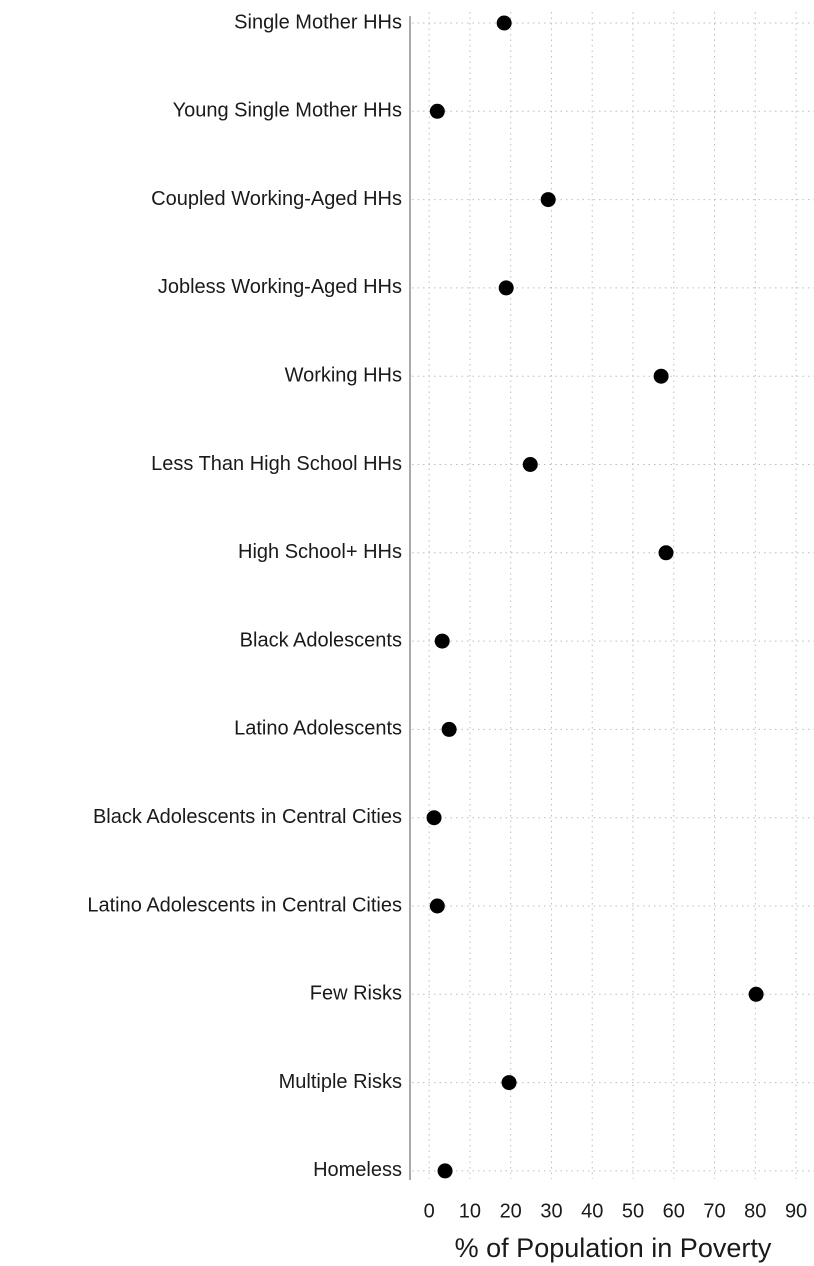 This screenshot has width=814, height=1266. Describe the element at coordinates (343, 375) in the screenshot. I see `category-label: Working HHs` at that location.